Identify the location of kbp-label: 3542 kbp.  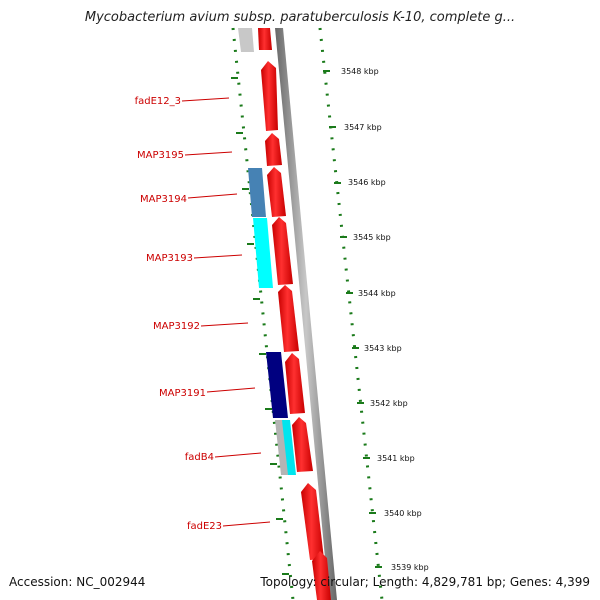
(389, 403).